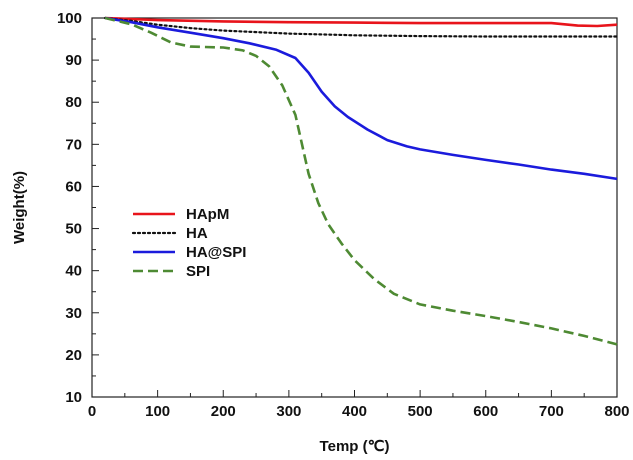 The width and height of the screenshot is (633, 460). What do you see at coordinates (354, 411) in the screenshot?
I see `x-tick-label: 400` at bounding box center [354, 411].